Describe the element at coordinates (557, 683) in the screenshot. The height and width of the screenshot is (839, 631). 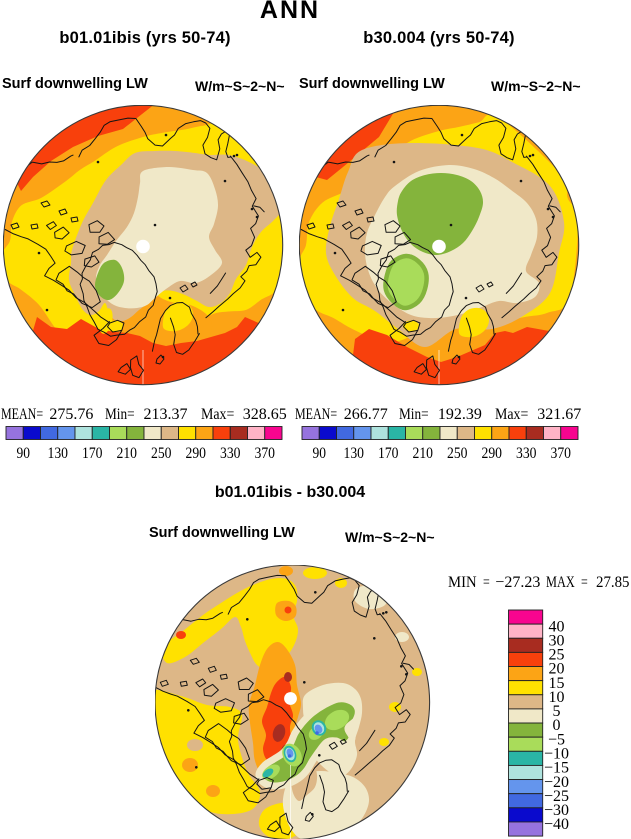
I see `svg-text: 15` at that location.